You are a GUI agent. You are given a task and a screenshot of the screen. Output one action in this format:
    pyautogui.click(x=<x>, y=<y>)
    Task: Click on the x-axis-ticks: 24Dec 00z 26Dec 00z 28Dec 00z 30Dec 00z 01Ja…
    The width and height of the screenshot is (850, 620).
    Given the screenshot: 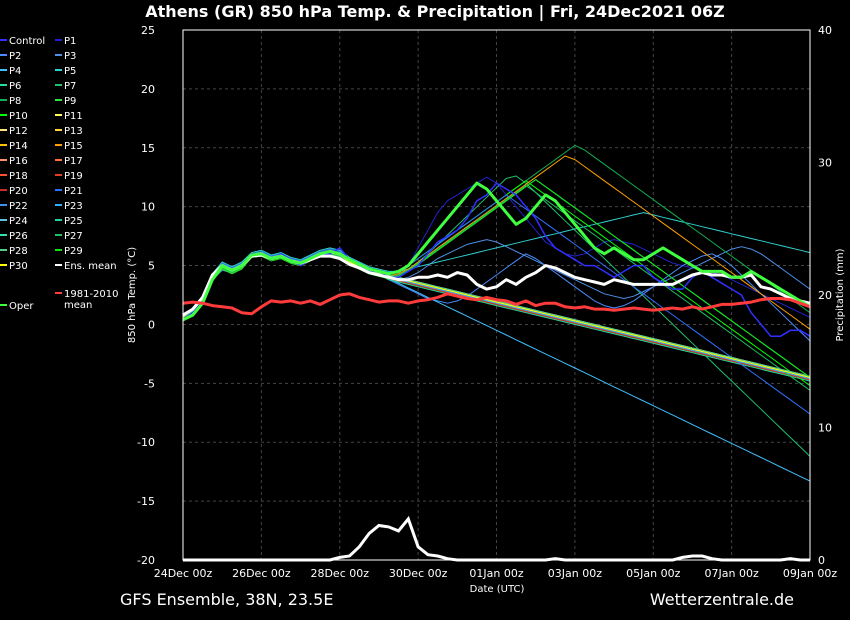 What is the action you would take?
    pyautogui.click(x=496, y=573)
    